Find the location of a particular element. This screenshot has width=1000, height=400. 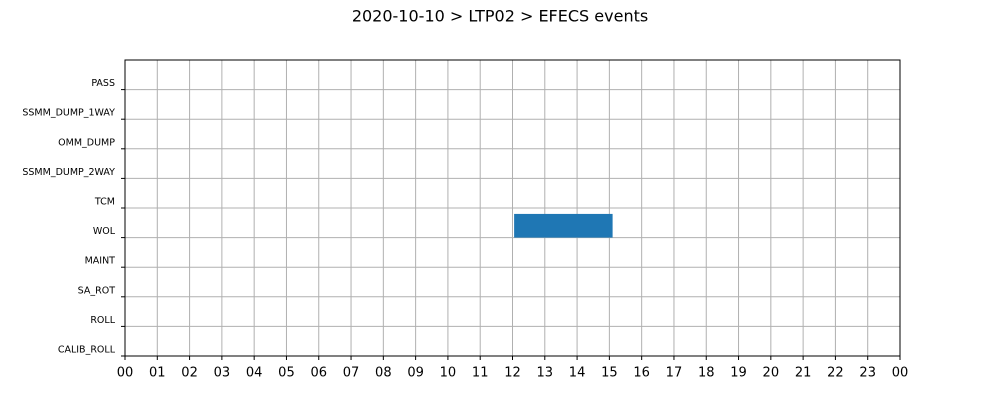

x-tick-label: 09 is located at coordinates (415, 373).